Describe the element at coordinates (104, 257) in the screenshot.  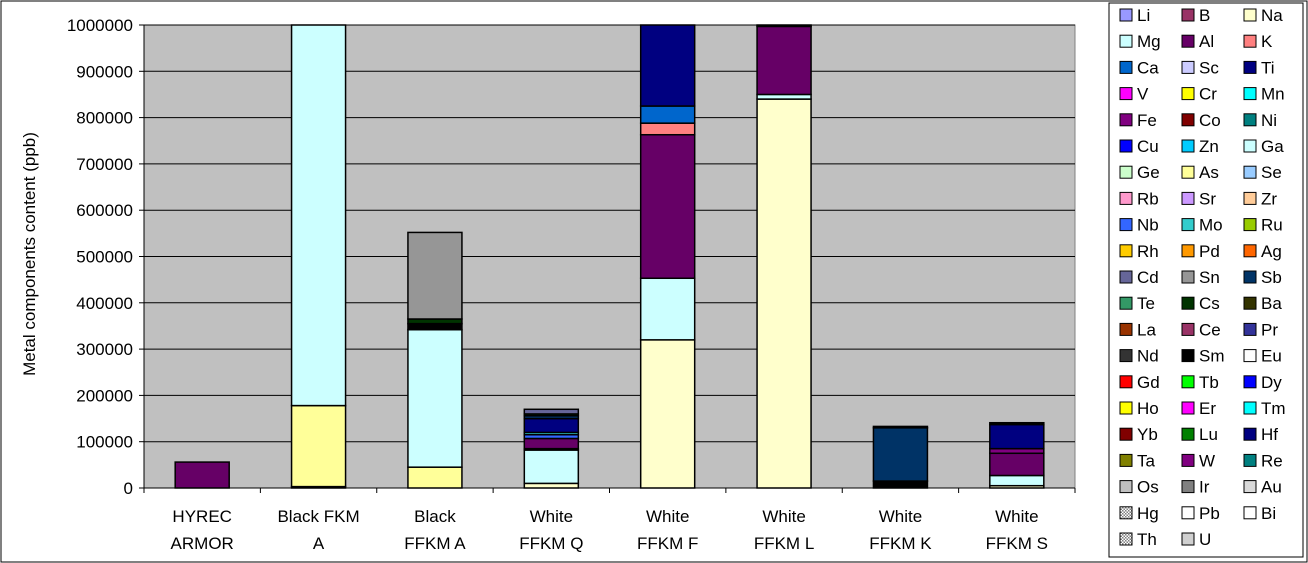
I see `y-tick-label: 500000` at that location.